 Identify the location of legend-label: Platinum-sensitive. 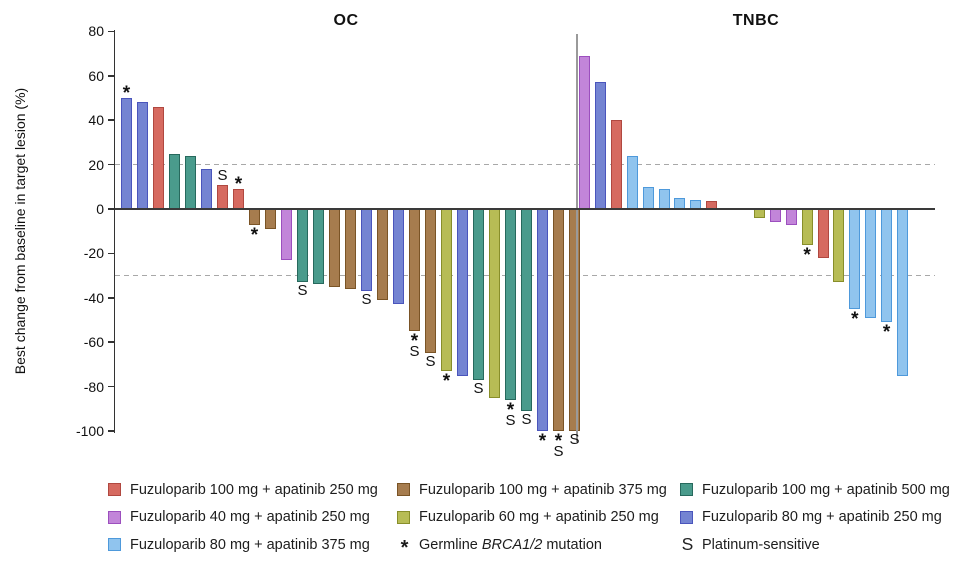
(761, 544).